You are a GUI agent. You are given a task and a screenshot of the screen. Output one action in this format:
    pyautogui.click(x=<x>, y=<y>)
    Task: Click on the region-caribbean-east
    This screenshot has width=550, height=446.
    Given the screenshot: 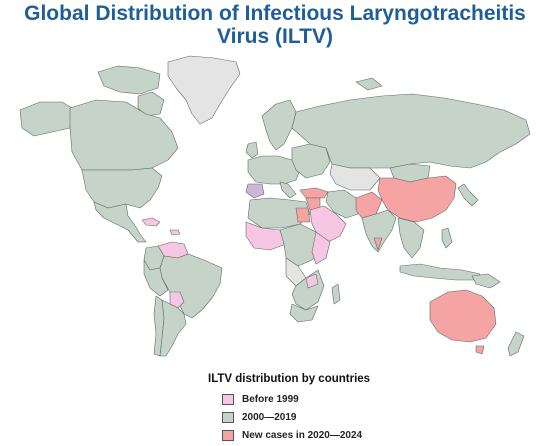 What is the action you would take?
    pyautogui.click(x=175, y=232)
    